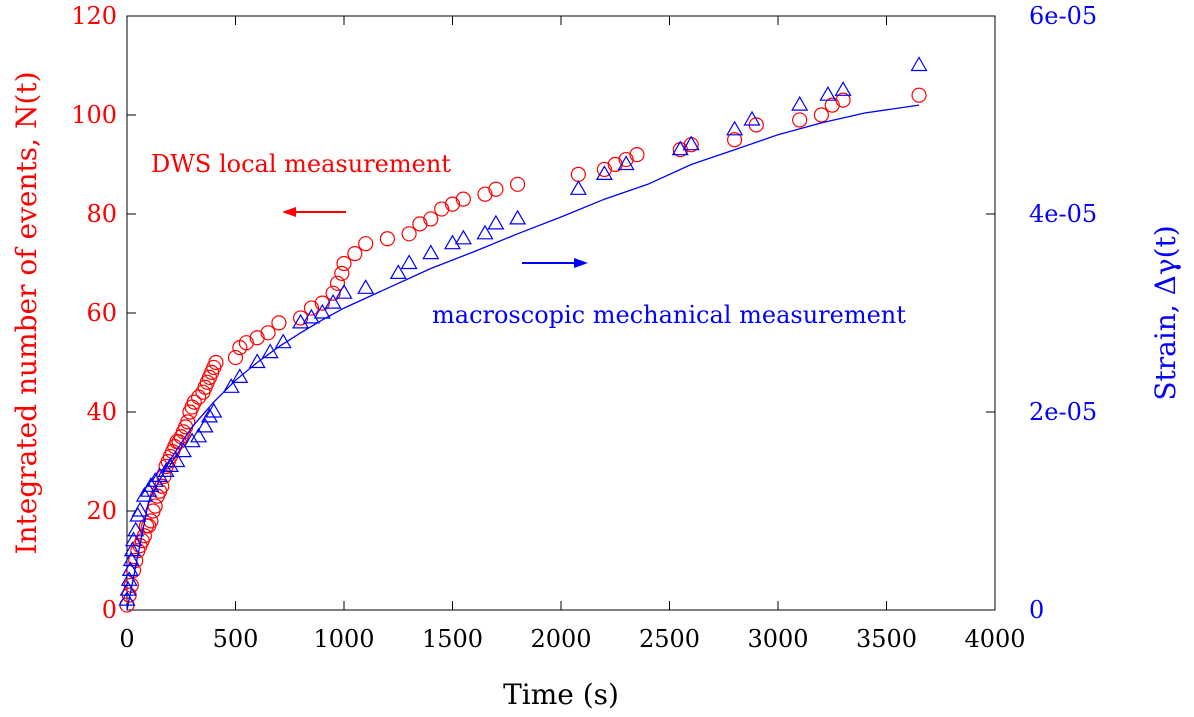 The width and height of the screenshot is (1194, 717). I want to click on macro-annotation: macroscopic mechanical measurement, so click(669, 315).